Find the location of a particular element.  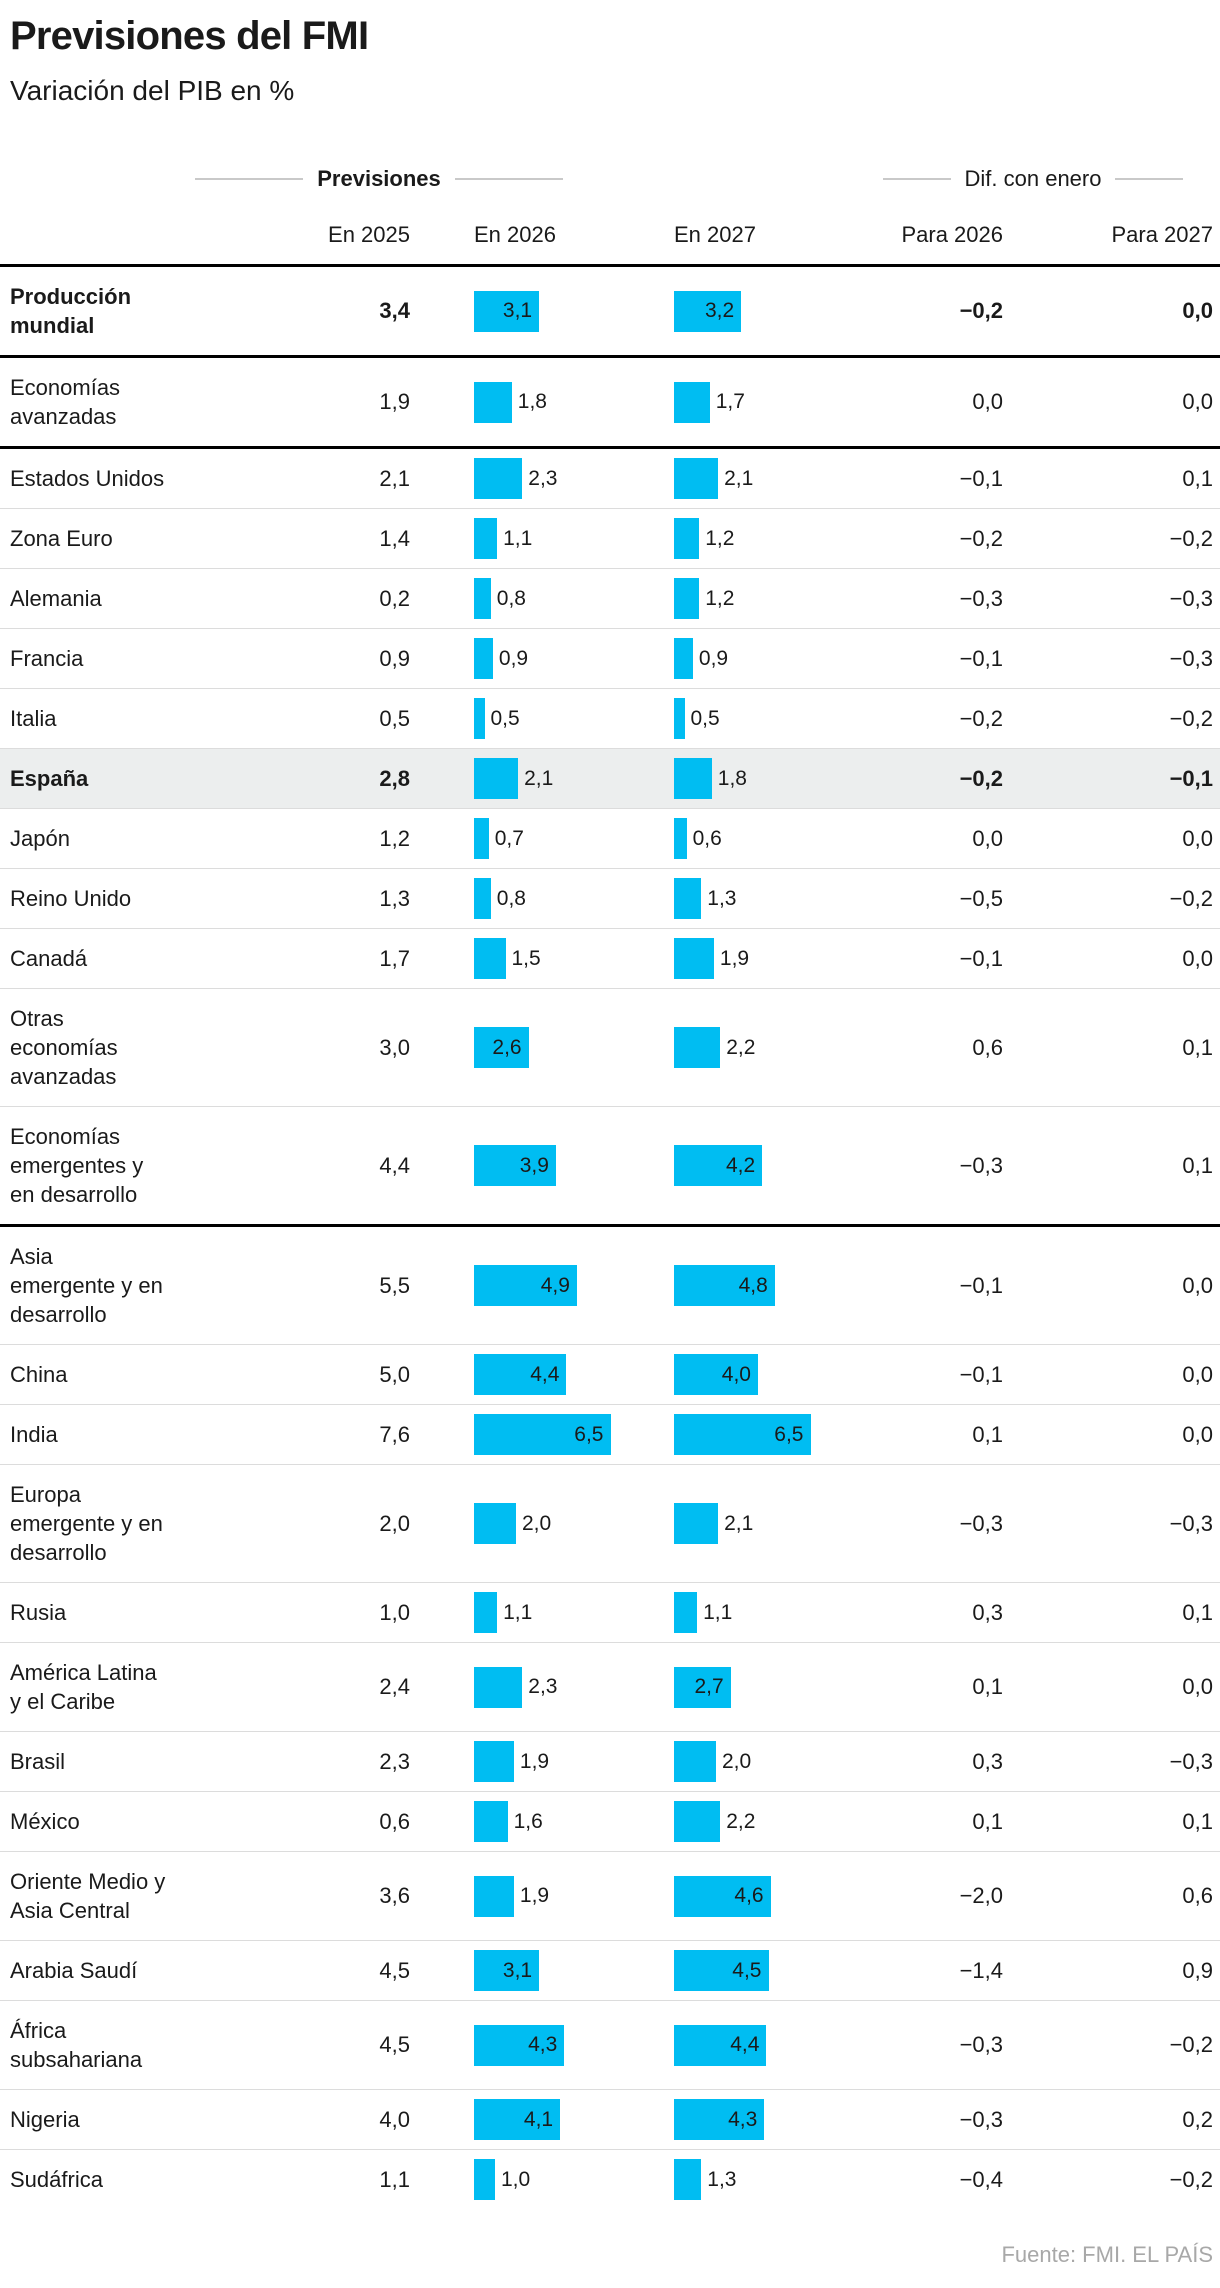

table-row: Estados Unidos 2,1 2,3 2,1 −0,1 0,1 is located at coordinates (610, 477).